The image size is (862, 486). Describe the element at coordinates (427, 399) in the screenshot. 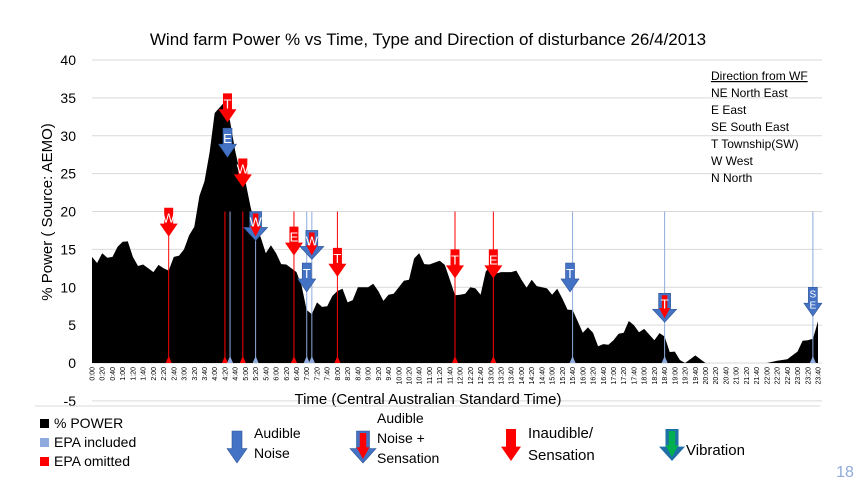

I see `x-axis-label: Time (Central Australian Standard Time)` at that location.